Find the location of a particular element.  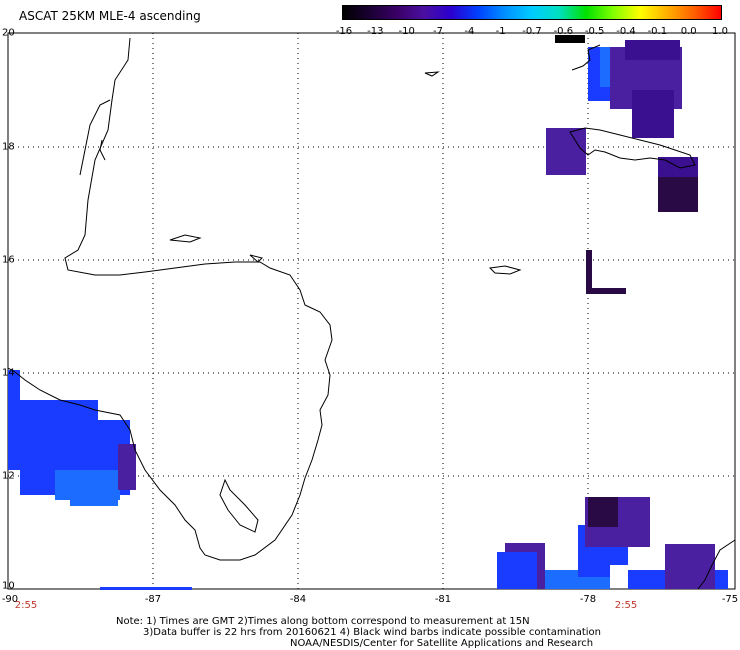

colorbar-label: -10 is located at coordinates (406, 31).